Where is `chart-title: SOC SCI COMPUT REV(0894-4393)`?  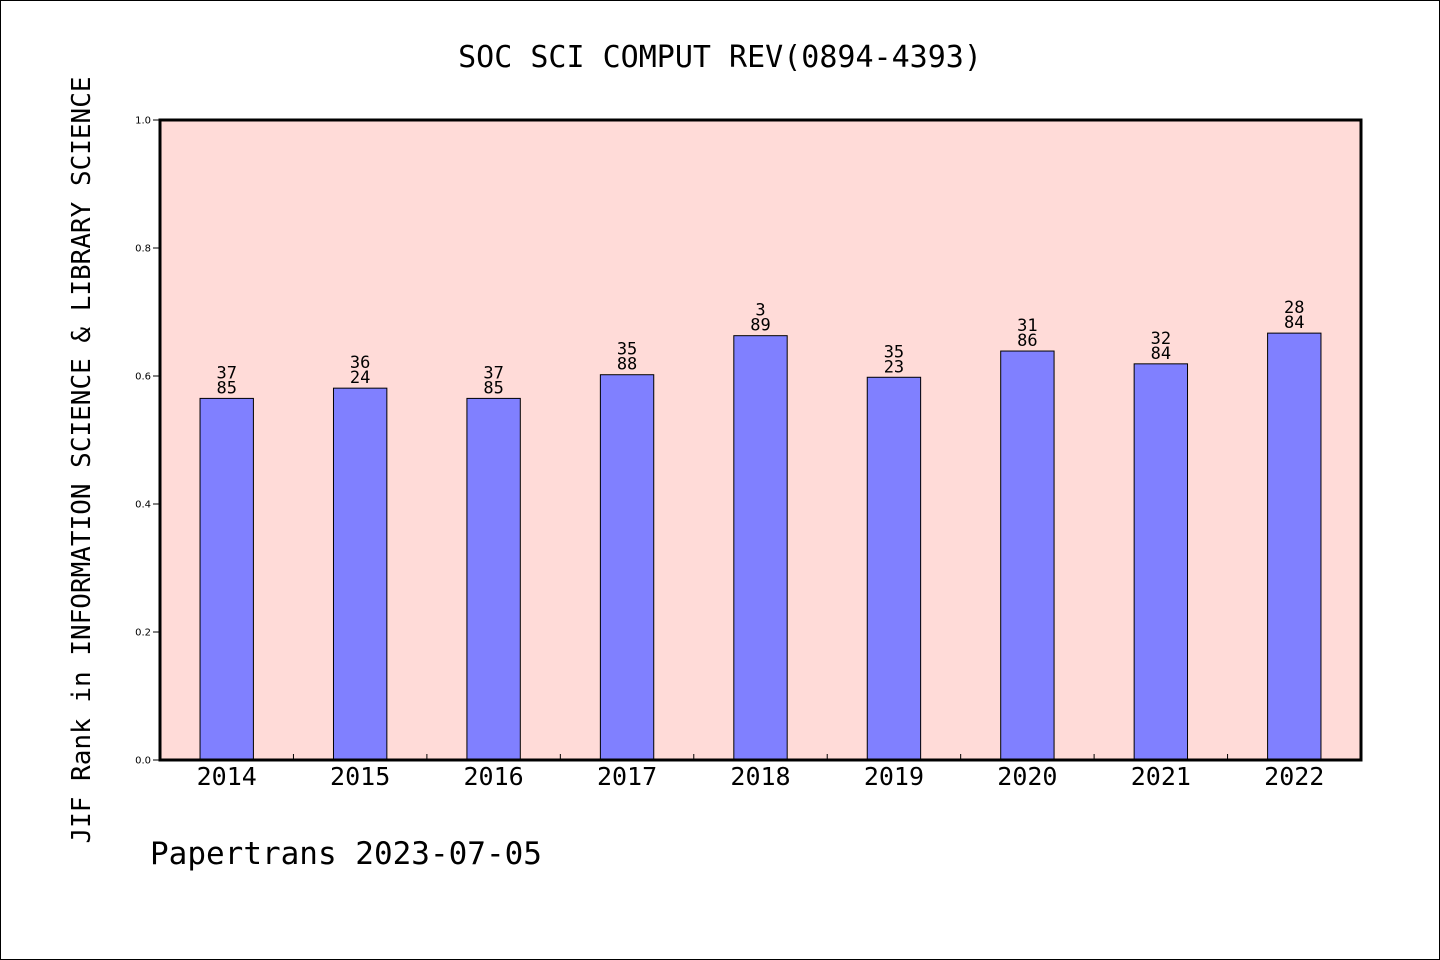
chart-title: SOC SCI COMPUT REV(0894-4393) is located at coordinates (720, 57).